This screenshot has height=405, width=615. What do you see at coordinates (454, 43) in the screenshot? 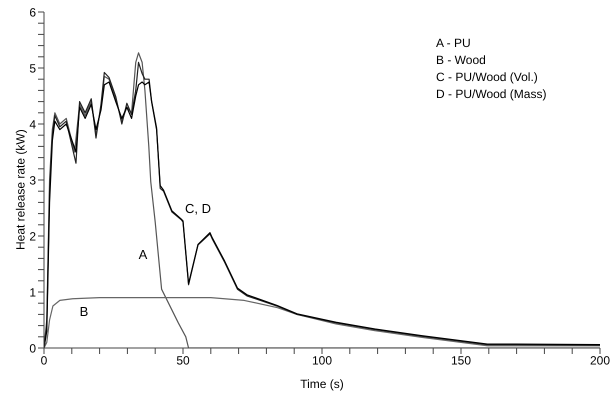
I see `annotation: A - PU` at bounding box center [454, 43].